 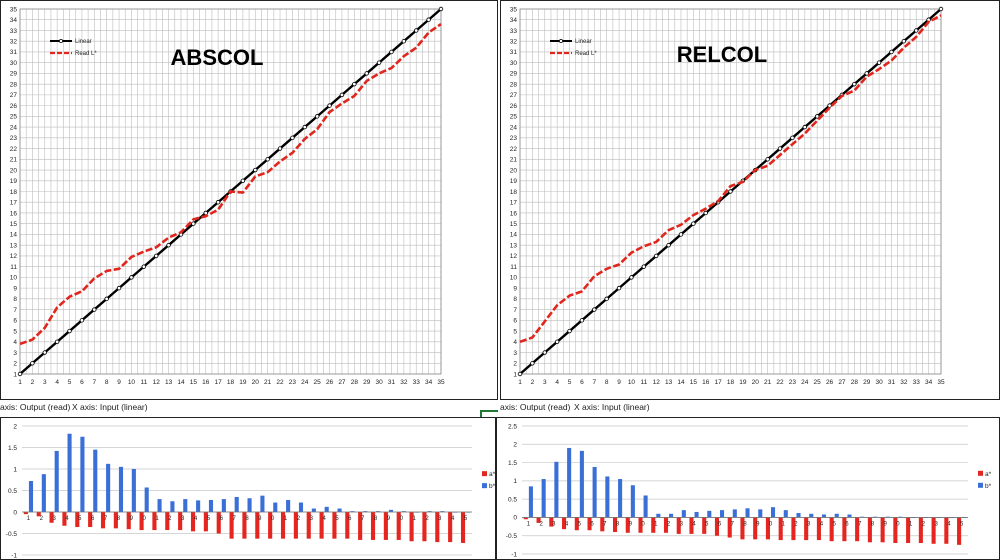 I want to click on x-tick-label: 22, so click(x=280, y=382).